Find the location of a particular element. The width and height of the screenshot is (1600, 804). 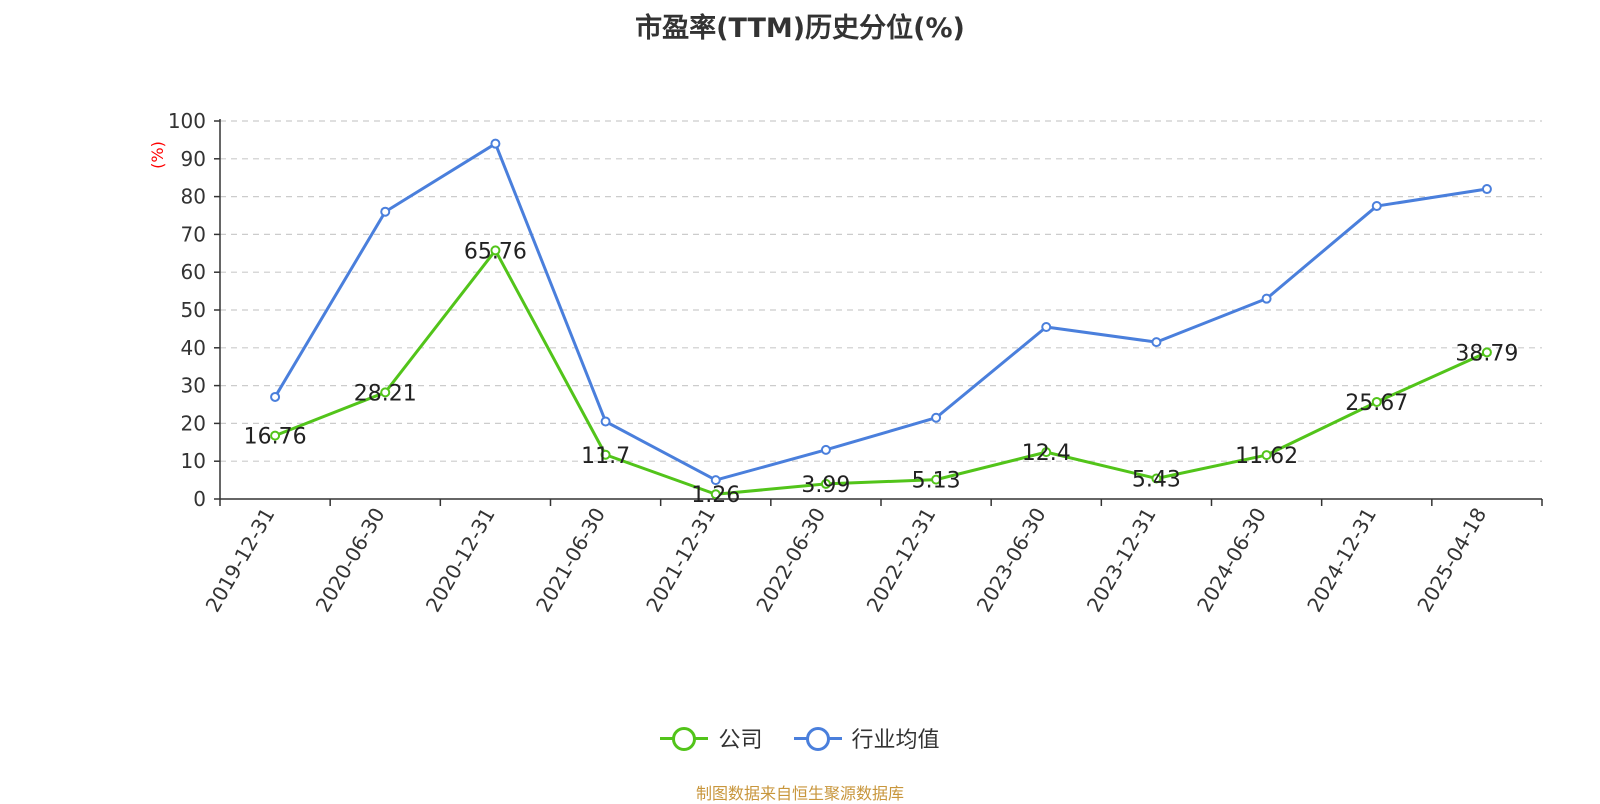

data-label: 28.21 is located at coordinates (385, 393).